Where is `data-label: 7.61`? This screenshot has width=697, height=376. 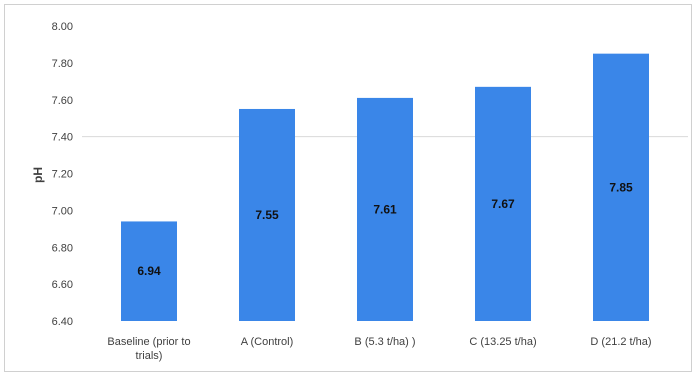
data-label: 7.61 is located at coordinates (385, 209).